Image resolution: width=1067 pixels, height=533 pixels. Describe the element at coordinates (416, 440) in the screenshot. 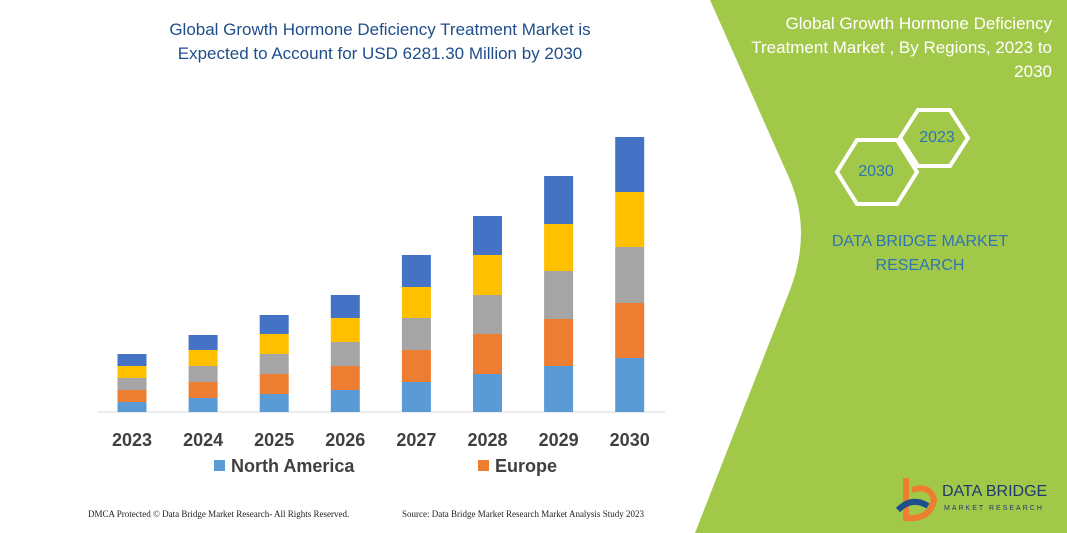

I see `x-tick-label: 2027` at that location.